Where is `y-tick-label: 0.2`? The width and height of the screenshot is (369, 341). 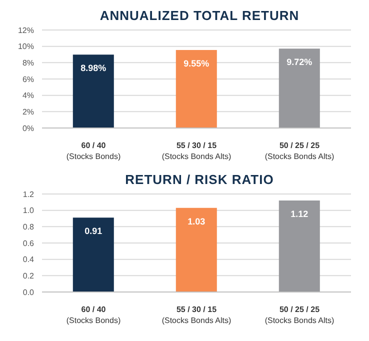 y-tick-label: 0.2 is located at coordinates (28, 276).